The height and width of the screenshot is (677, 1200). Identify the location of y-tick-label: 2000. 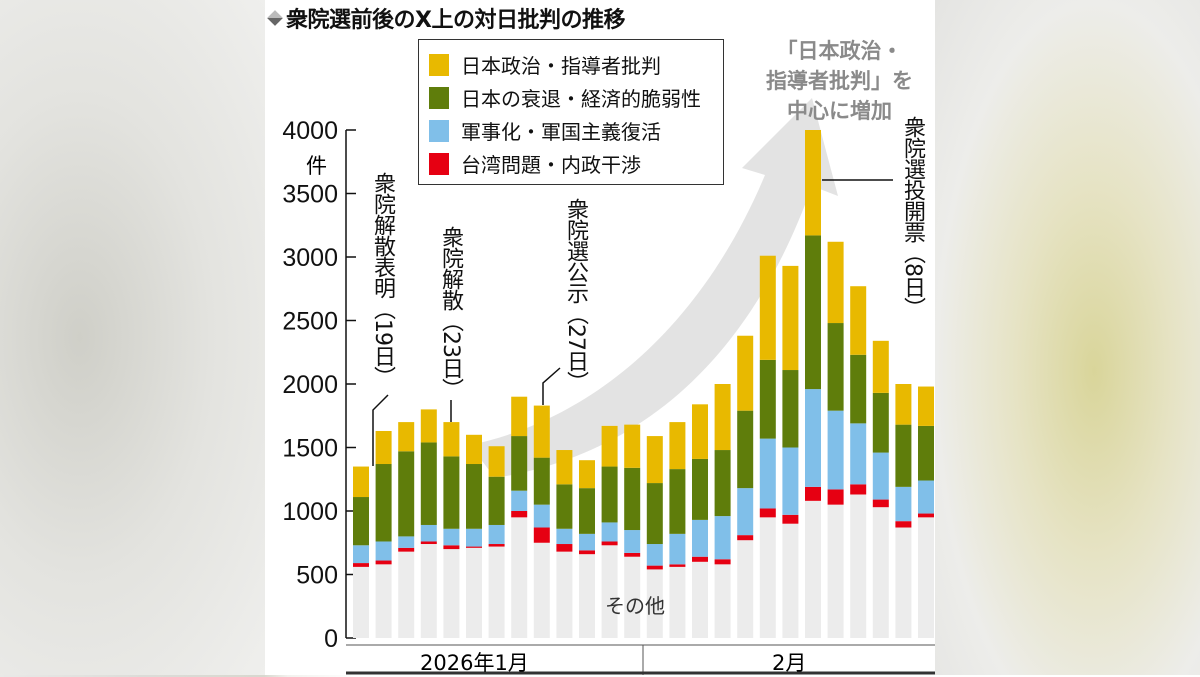
(310, 385).